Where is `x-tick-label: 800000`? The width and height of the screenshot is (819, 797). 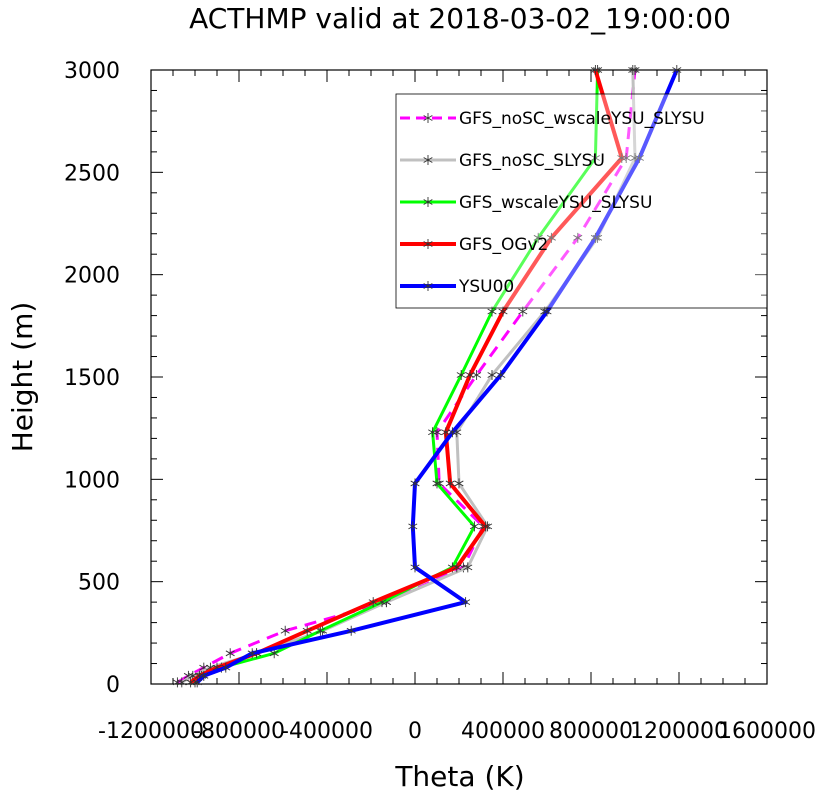 x-tick-label: 800000 is located at coordinates (591, 731).